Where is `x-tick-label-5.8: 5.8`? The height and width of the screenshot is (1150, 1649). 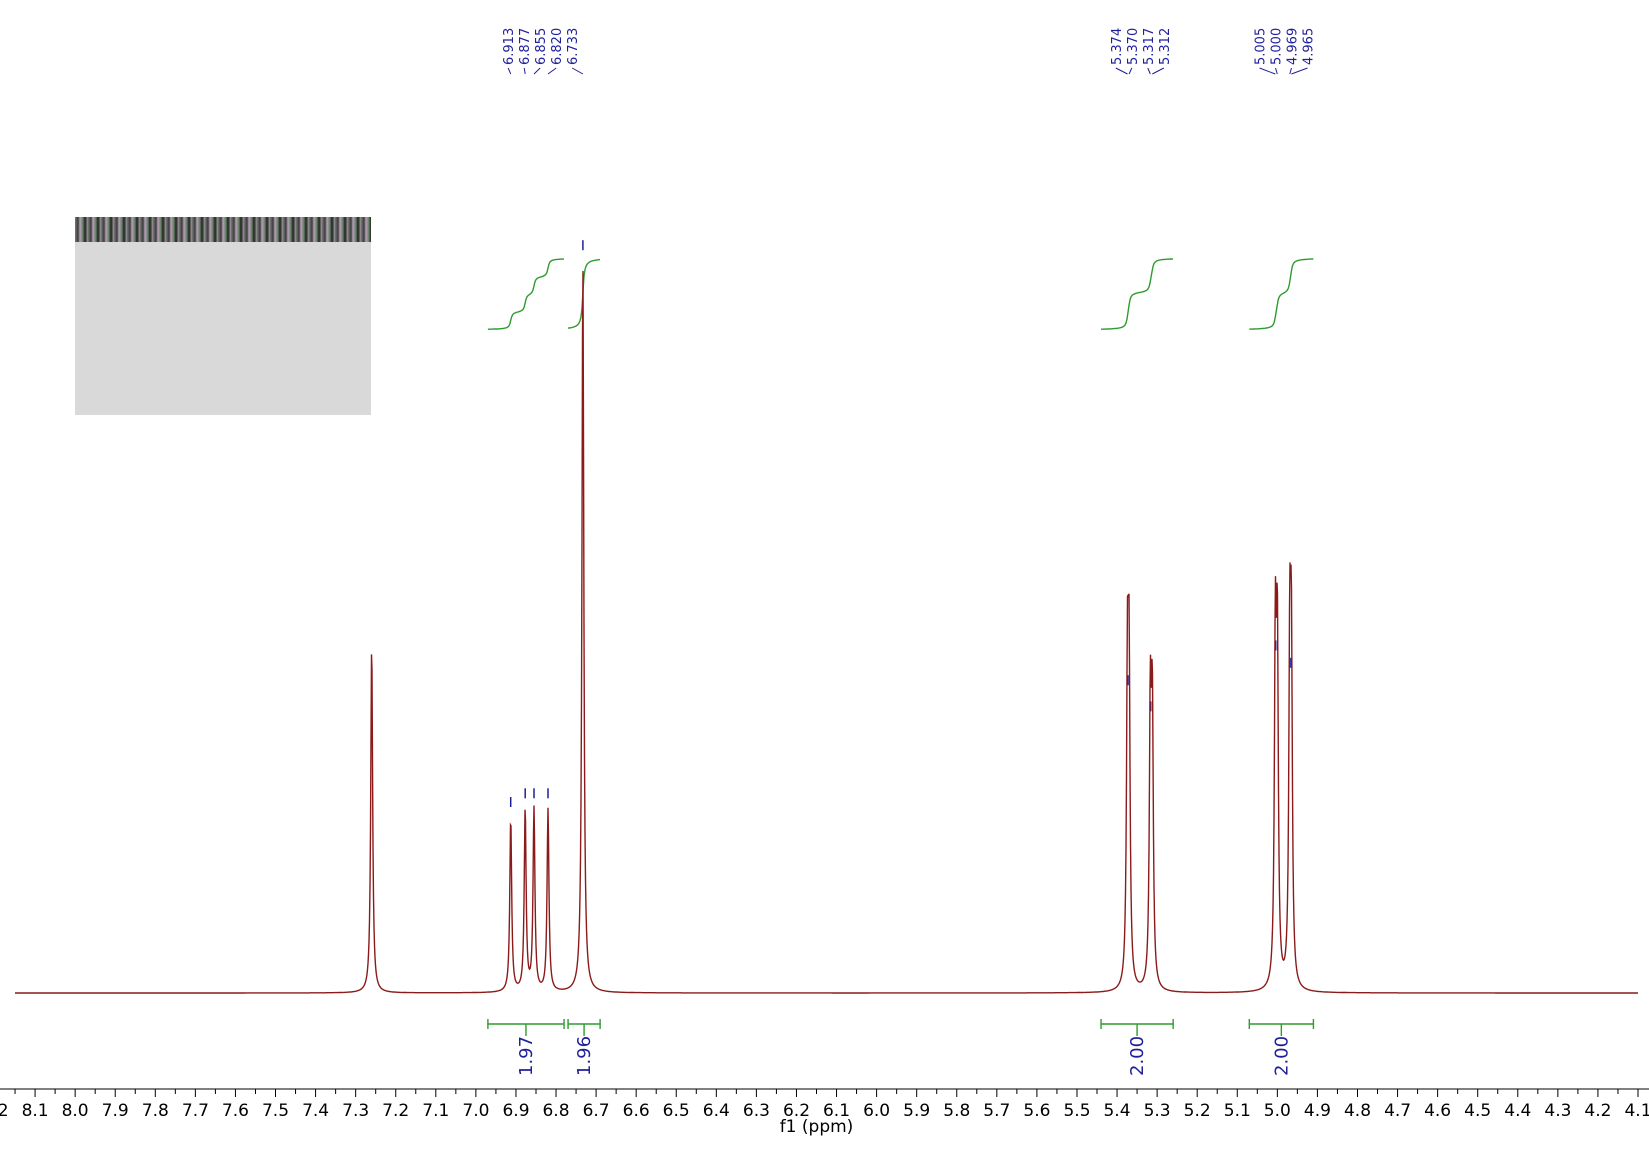
x-tick-label-5.8: 5.8 is located at coordinates (956, 1111).